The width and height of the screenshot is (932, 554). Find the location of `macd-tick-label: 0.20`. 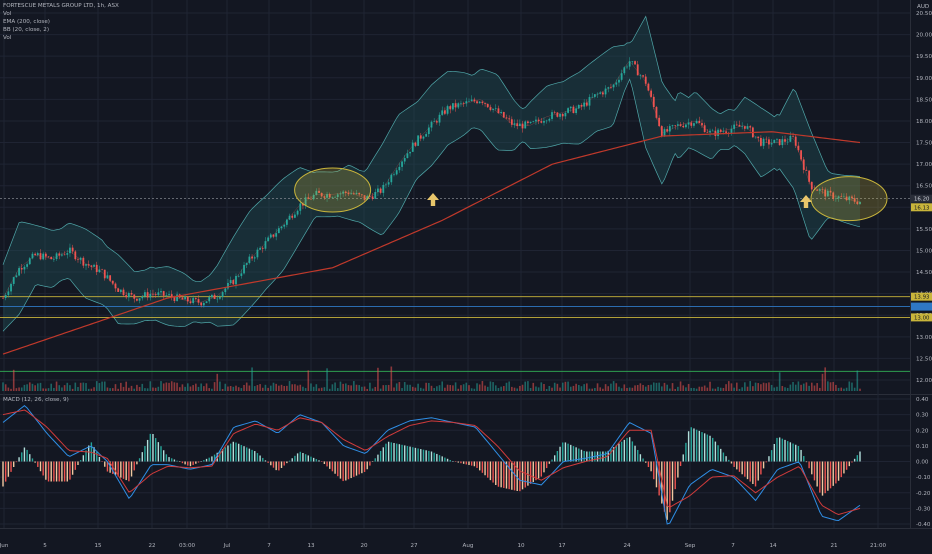

macd-tick-label: 0.20 is located at coordinates (922, 431).